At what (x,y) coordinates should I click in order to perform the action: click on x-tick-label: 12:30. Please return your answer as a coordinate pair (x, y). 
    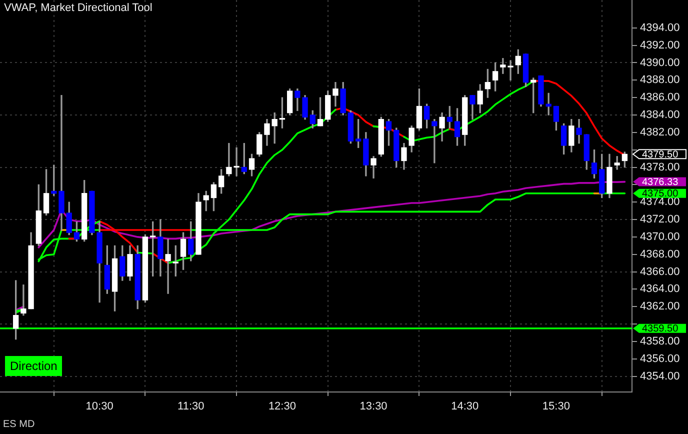
    Looking at the image, I should click on (282, 406).